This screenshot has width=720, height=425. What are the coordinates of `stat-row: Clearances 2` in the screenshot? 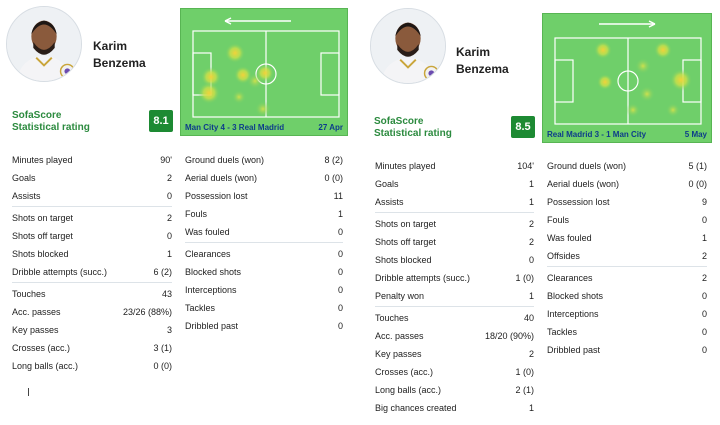 It's located at (627, 278).